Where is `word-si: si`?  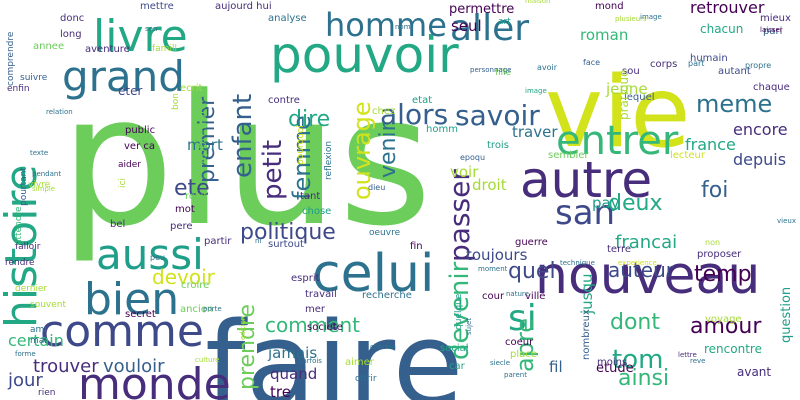 word-si: si is located at coordinates (522, 319).